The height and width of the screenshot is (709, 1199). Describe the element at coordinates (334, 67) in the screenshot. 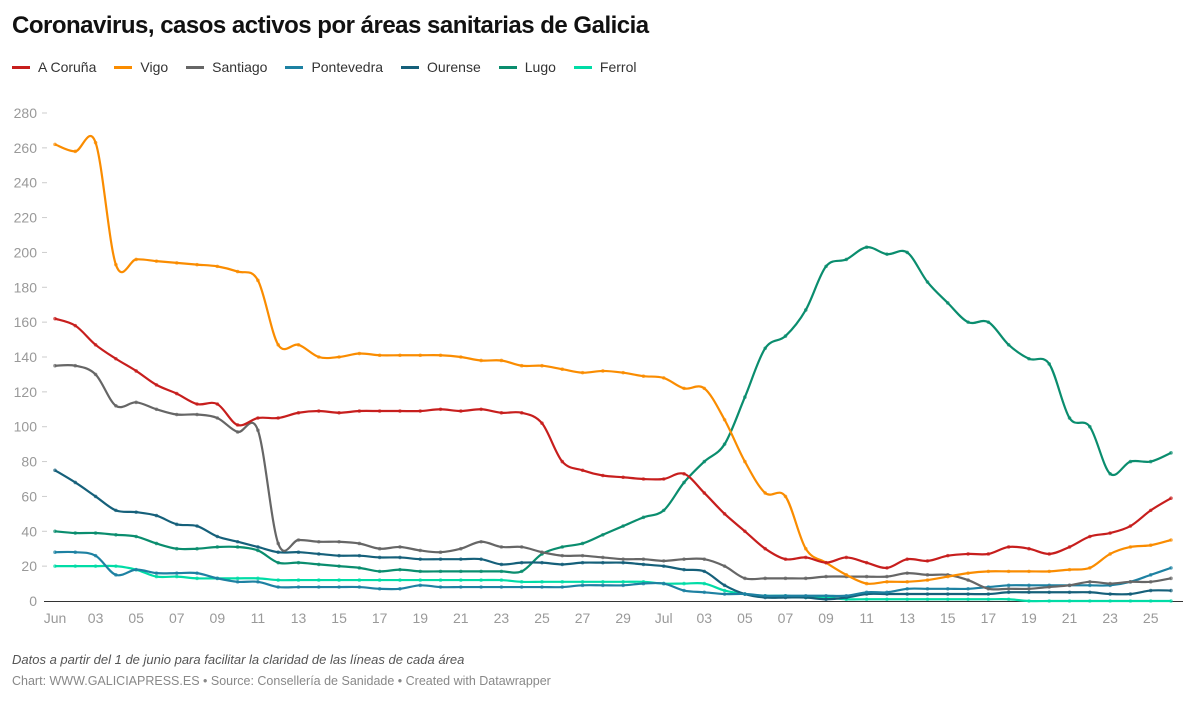

I see `legend-item: Pontevedra` at that location.